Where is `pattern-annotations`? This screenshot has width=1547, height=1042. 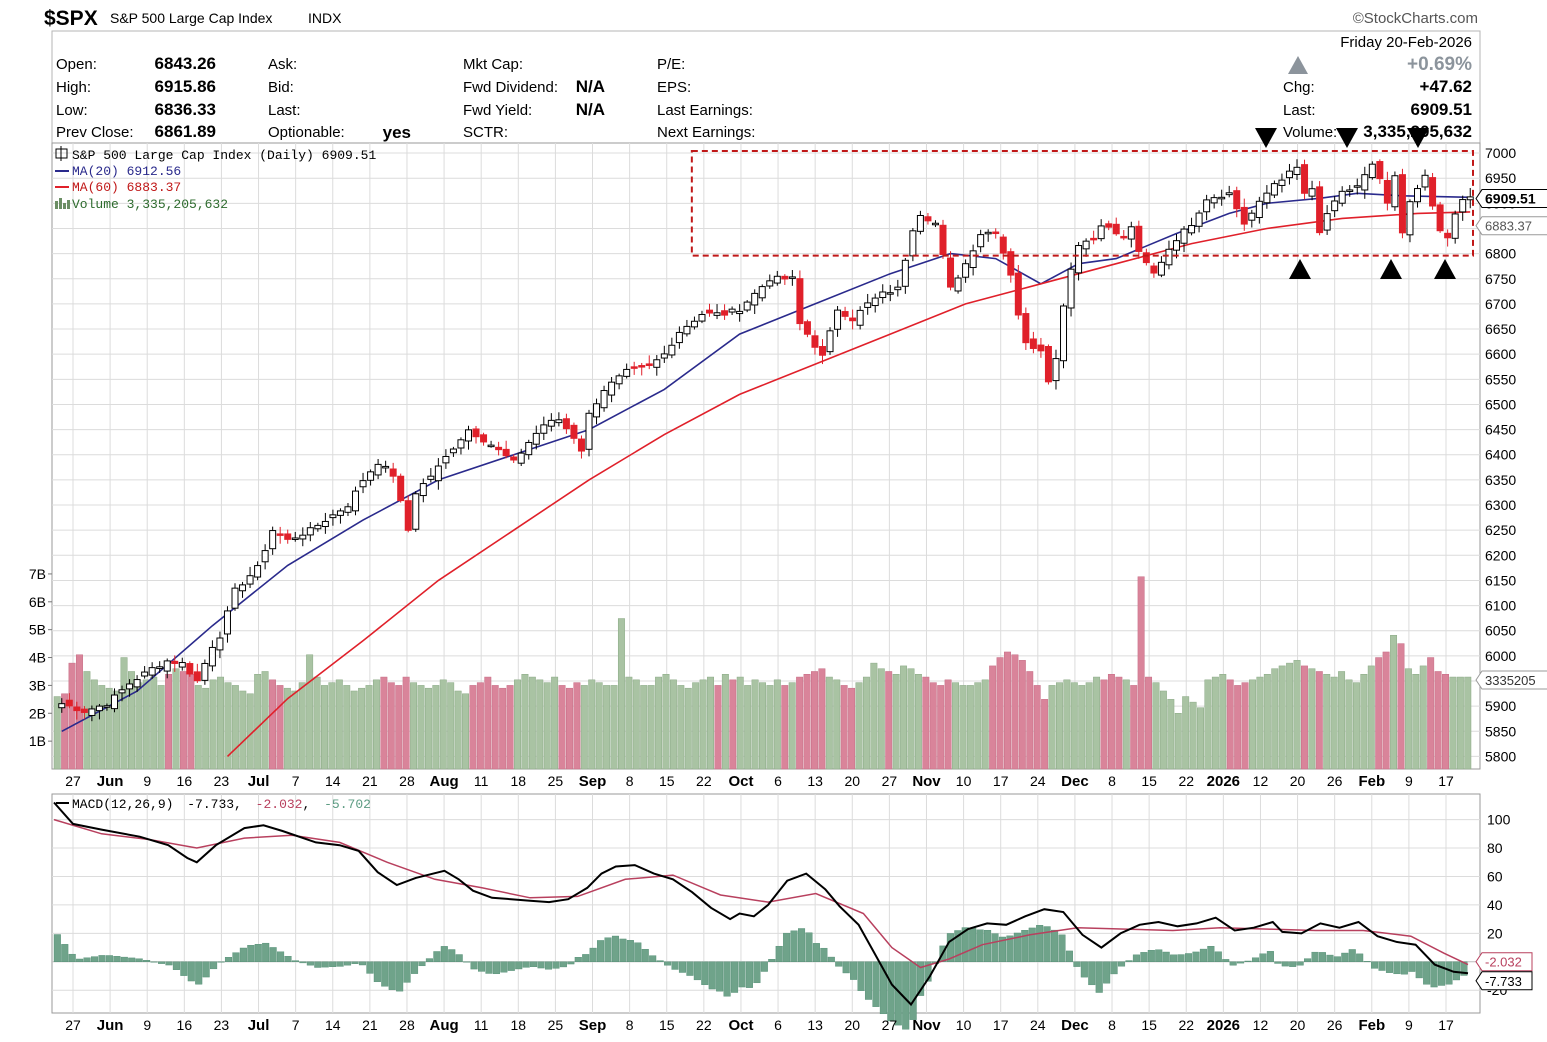 pattern-annotations is located at coordinates (1082, 203).